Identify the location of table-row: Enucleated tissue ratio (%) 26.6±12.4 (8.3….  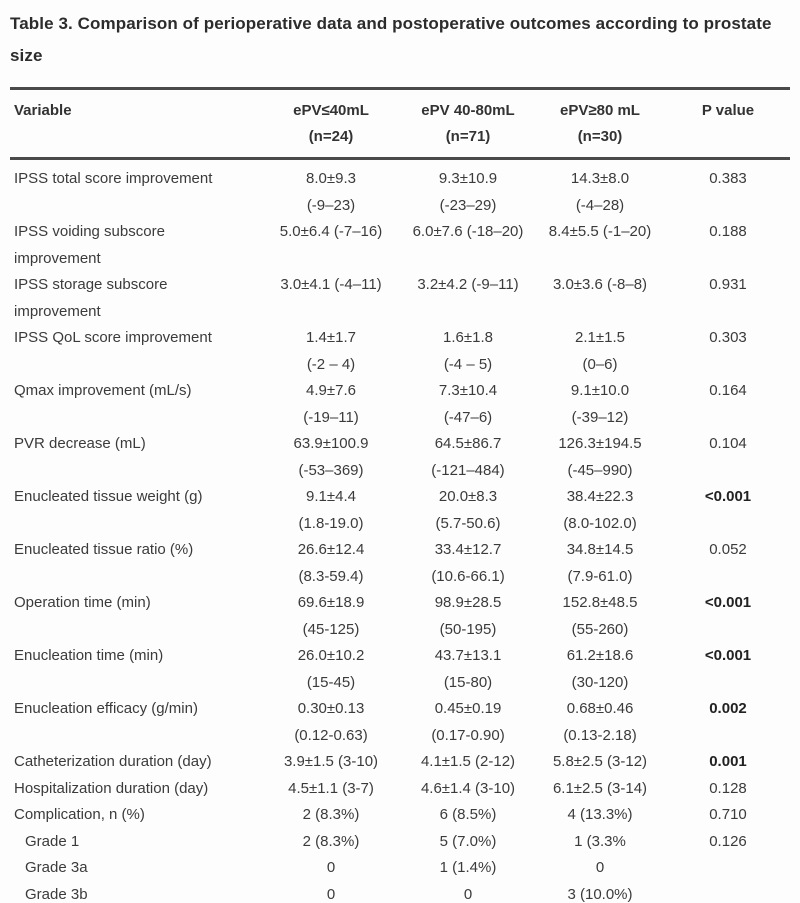
(400, 563).